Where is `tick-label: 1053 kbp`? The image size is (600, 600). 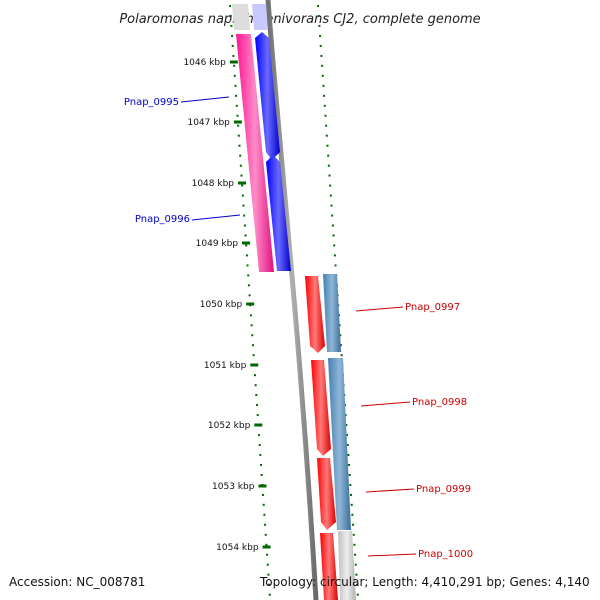 tick-label: 1053 kbp is located at coordinates (233, 487).